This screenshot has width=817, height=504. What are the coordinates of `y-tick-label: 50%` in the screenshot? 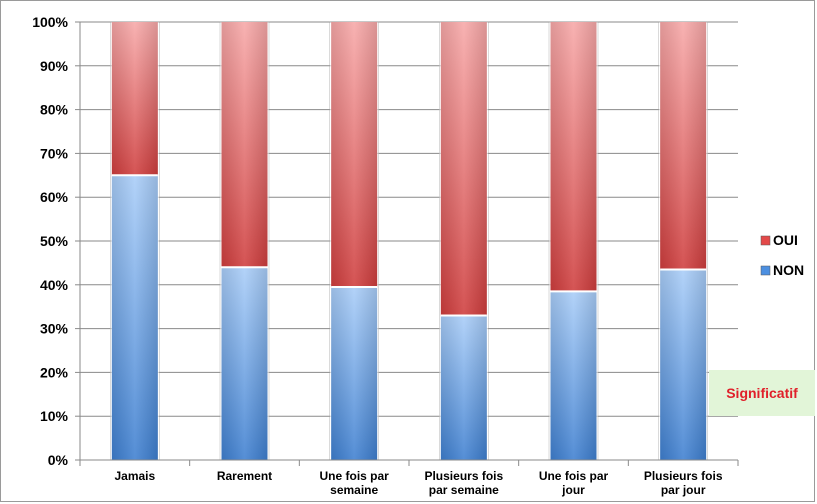 It's located at (54, 241).